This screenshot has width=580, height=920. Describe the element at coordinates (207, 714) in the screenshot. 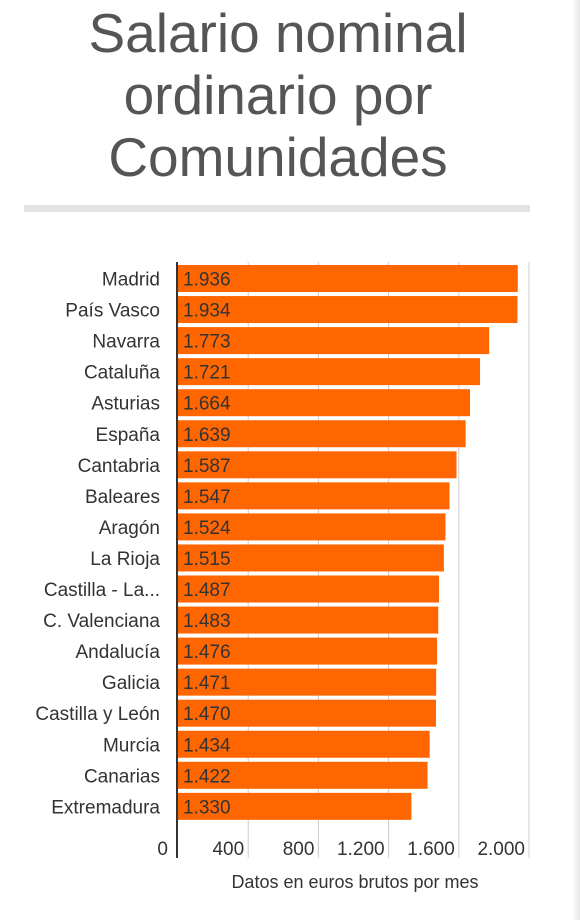

I see `data-label-14: 1.470` at that location.